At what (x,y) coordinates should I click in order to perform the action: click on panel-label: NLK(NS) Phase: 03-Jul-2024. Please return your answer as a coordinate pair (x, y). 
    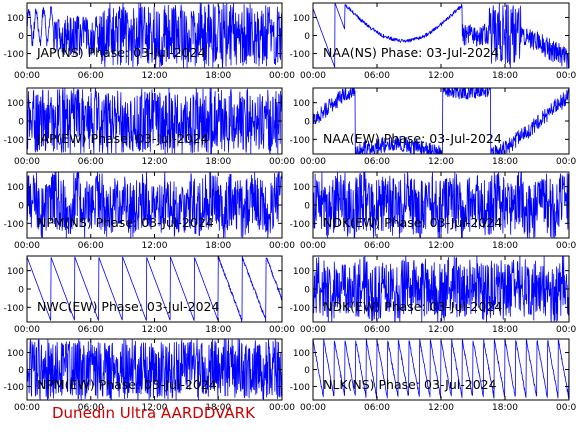
    Looking at the image, I should click on (410, 384).